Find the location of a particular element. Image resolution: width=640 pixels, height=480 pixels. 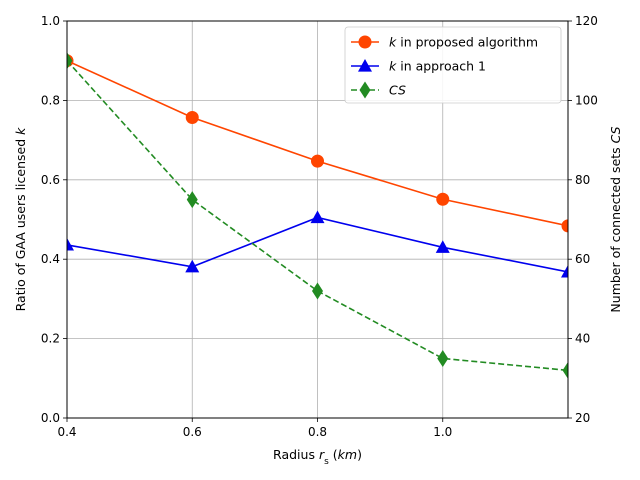

y-right-tick-label: 60 is located at coordinates (582, 259).